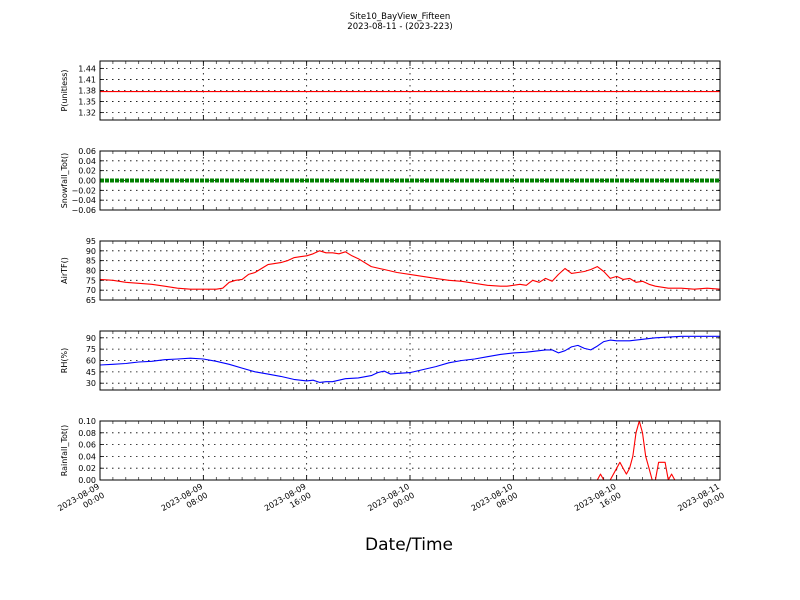 The height and width of the screenshot is (600, 800). I want to click on y-tick-label: 30, so click(91, 383).